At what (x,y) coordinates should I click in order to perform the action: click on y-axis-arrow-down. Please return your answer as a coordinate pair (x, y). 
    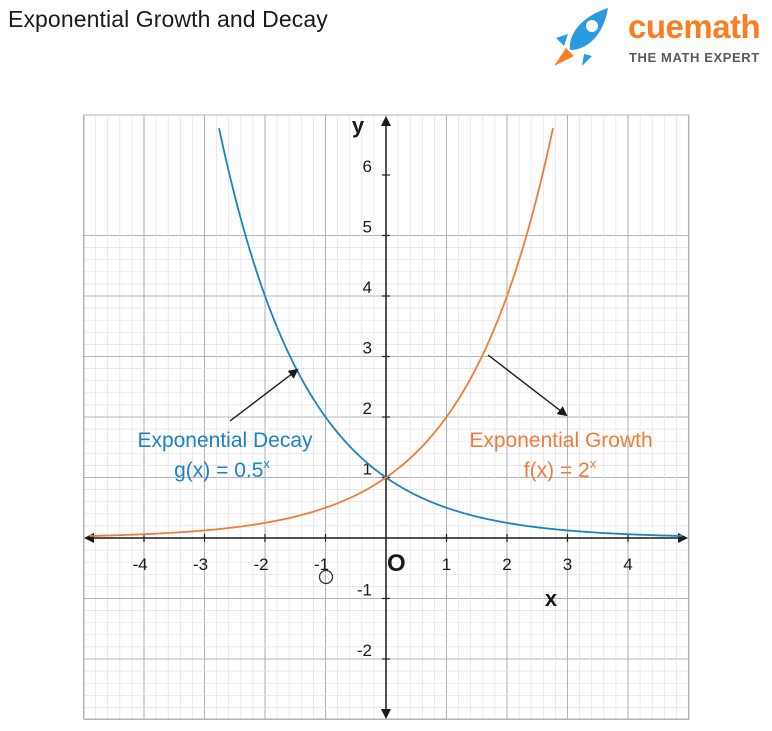
    Looking at the image, I should click on (386, 714).